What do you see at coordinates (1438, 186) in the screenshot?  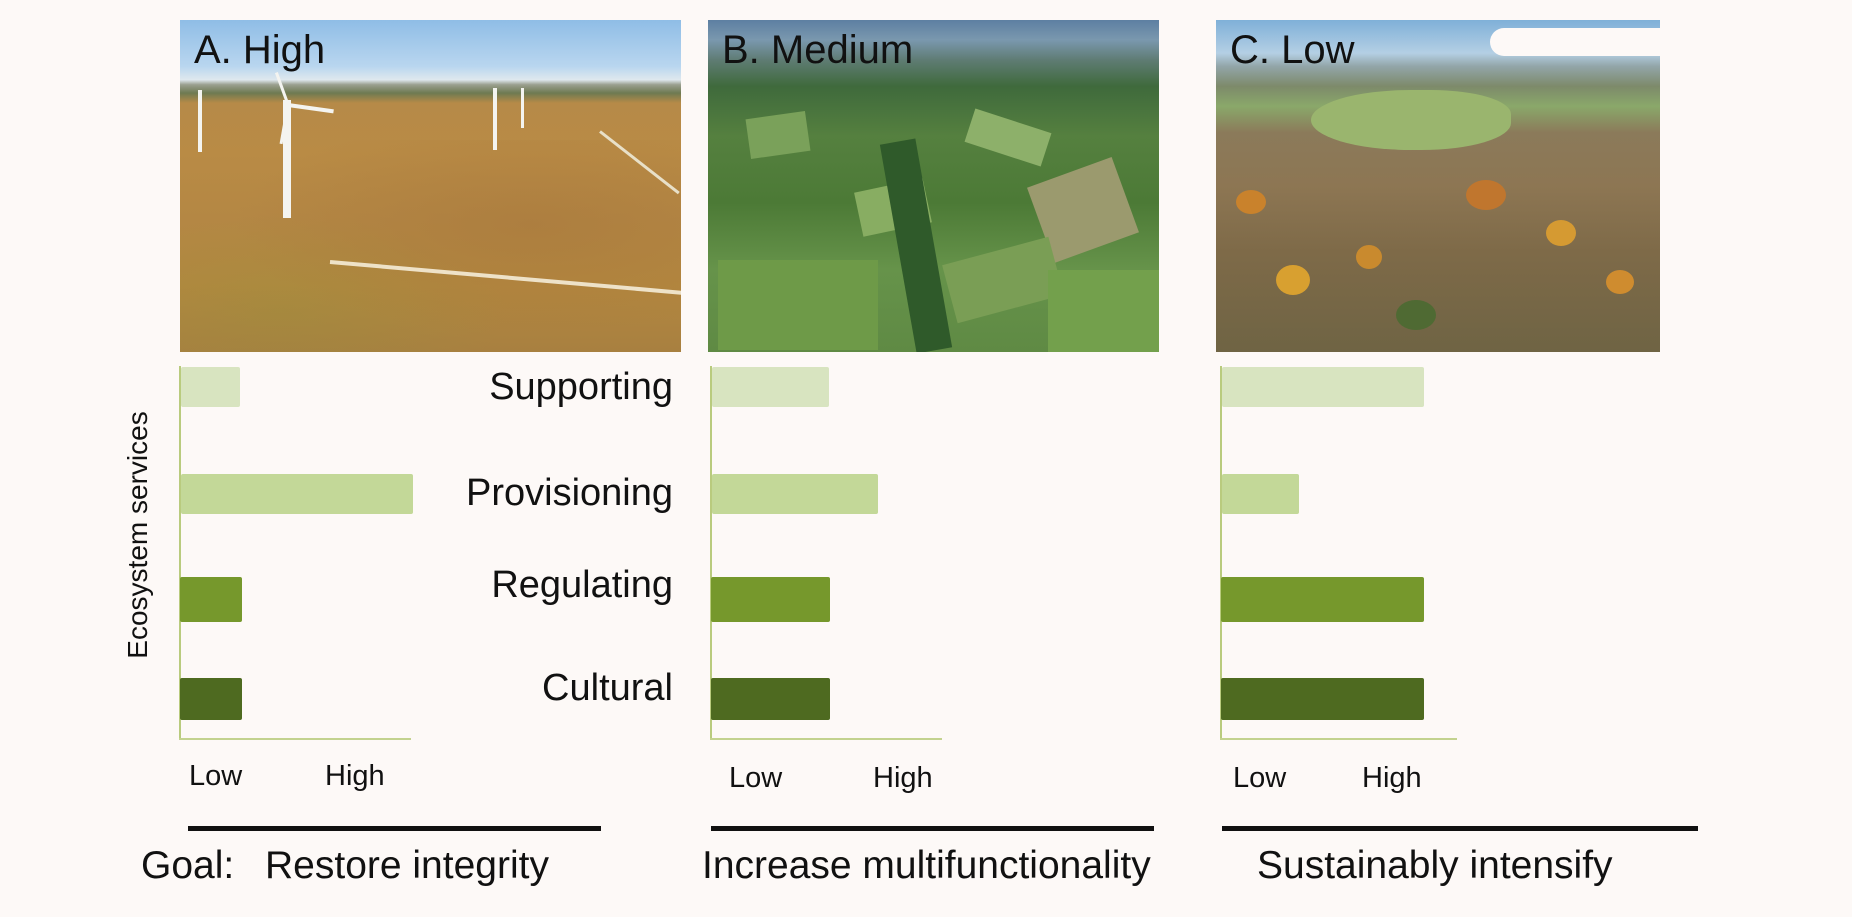 I see `photo-c-forest: C. Low` at bounding box center [1438, 186].